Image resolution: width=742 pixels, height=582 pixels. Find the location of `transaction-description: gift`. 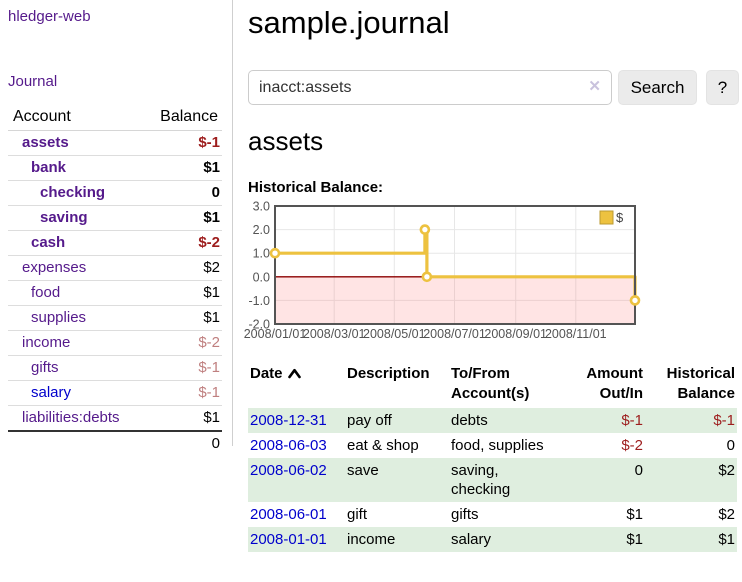

transaction-description: gift is located at coordinates (357, 514).